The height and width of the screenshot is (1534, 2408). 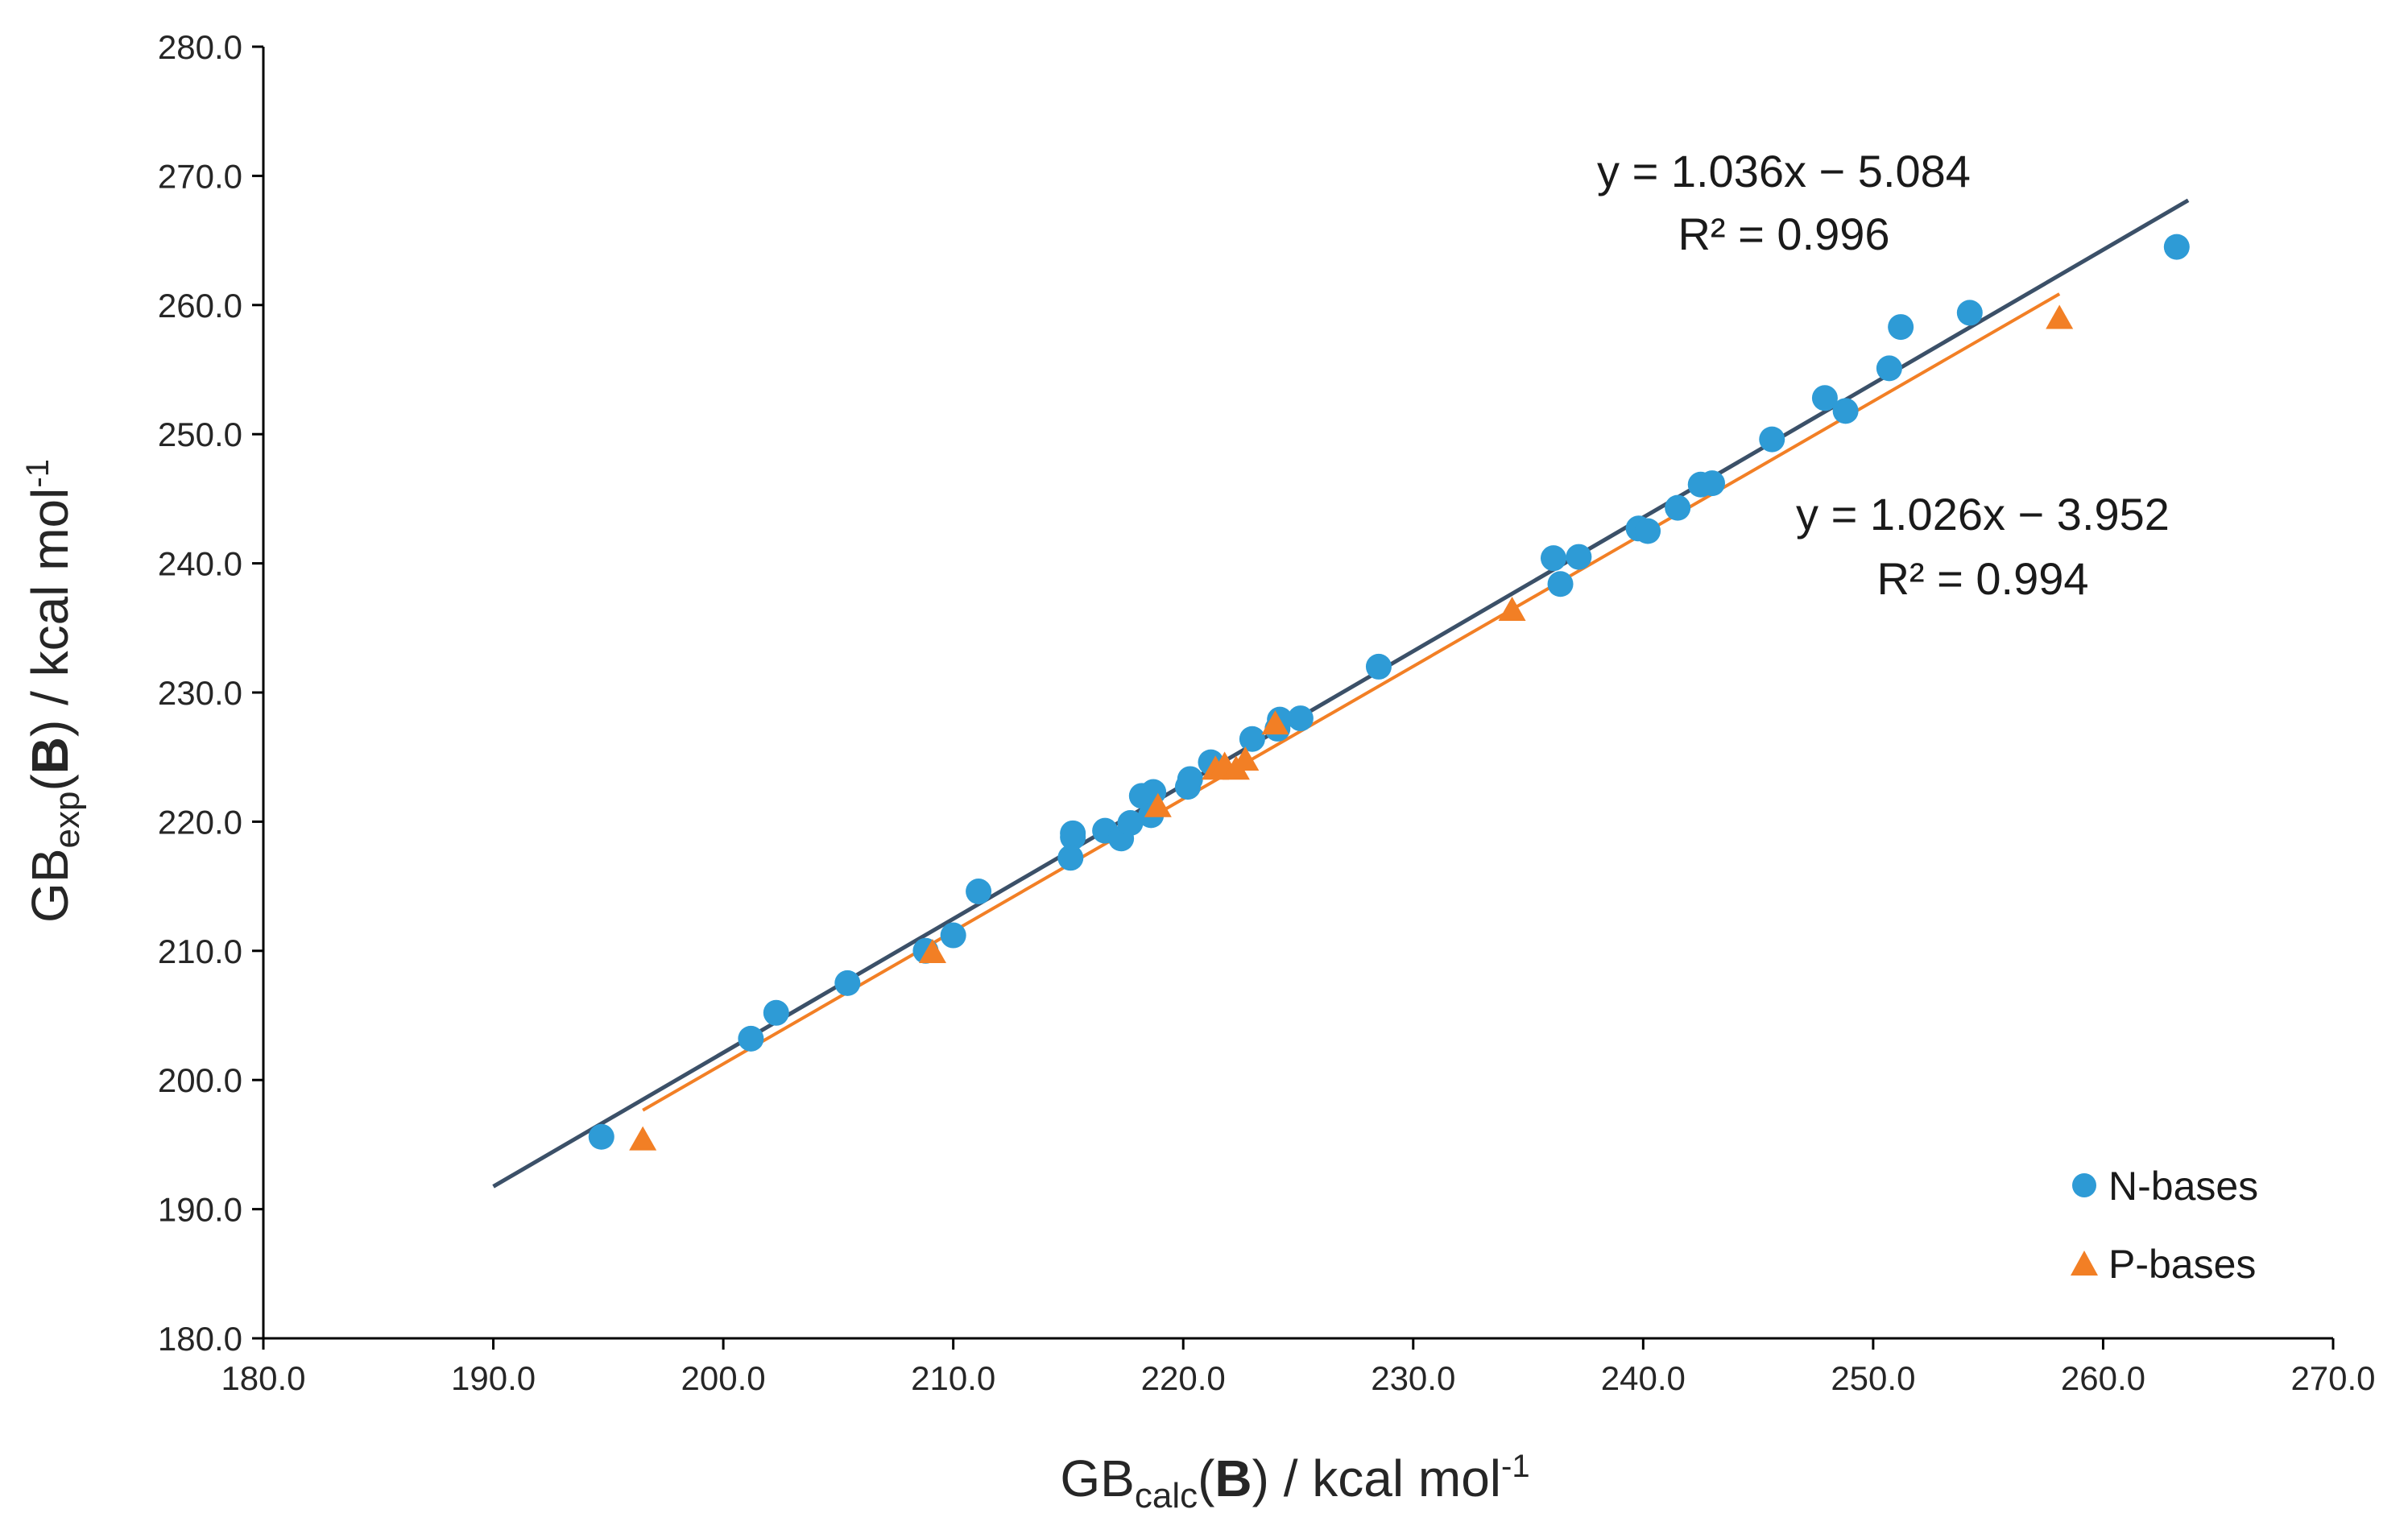 What do you see at coordinates (1873, 1378) in the screenshot?
I see `x-tick-label: 250.0` at bounding box center [1873, 1378].